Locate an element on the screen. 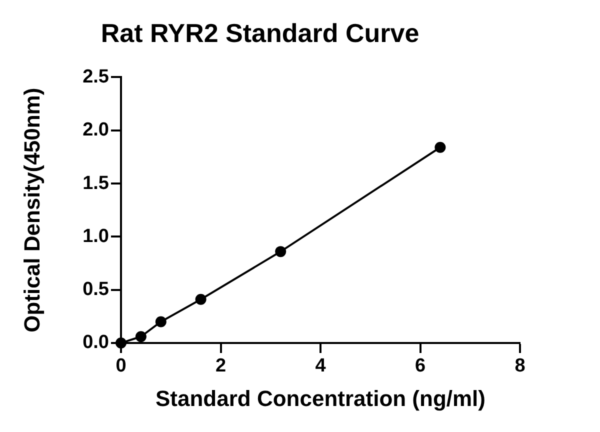 This screenshot has height=432, width=600. y-tick-label: 2.0 is located at coordinates (95, 130).